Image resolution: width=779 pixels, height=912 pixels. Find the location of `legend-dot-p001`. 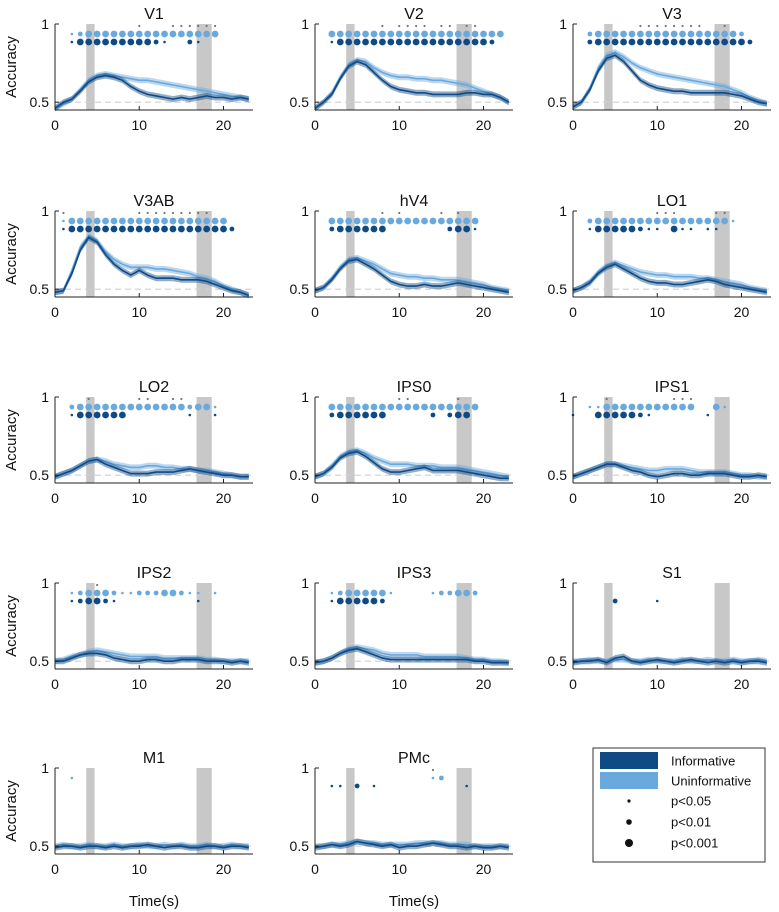

legend-dot-p001 is located at coordinates (629, 843).